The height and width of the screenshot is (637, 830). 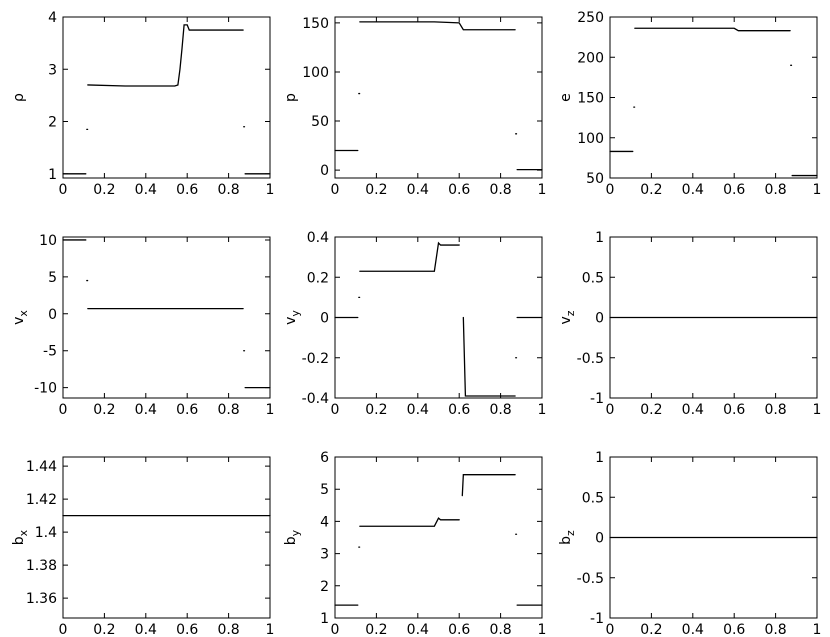 I want to click on y-axis-label-main: e, so click(x=566, y=97).